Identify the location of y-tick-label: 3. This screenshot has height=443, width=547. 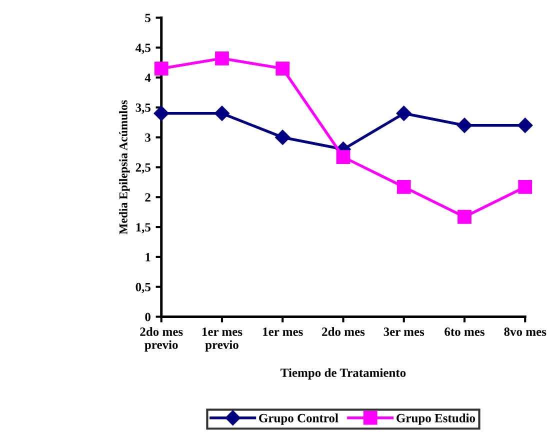
(148, 137).